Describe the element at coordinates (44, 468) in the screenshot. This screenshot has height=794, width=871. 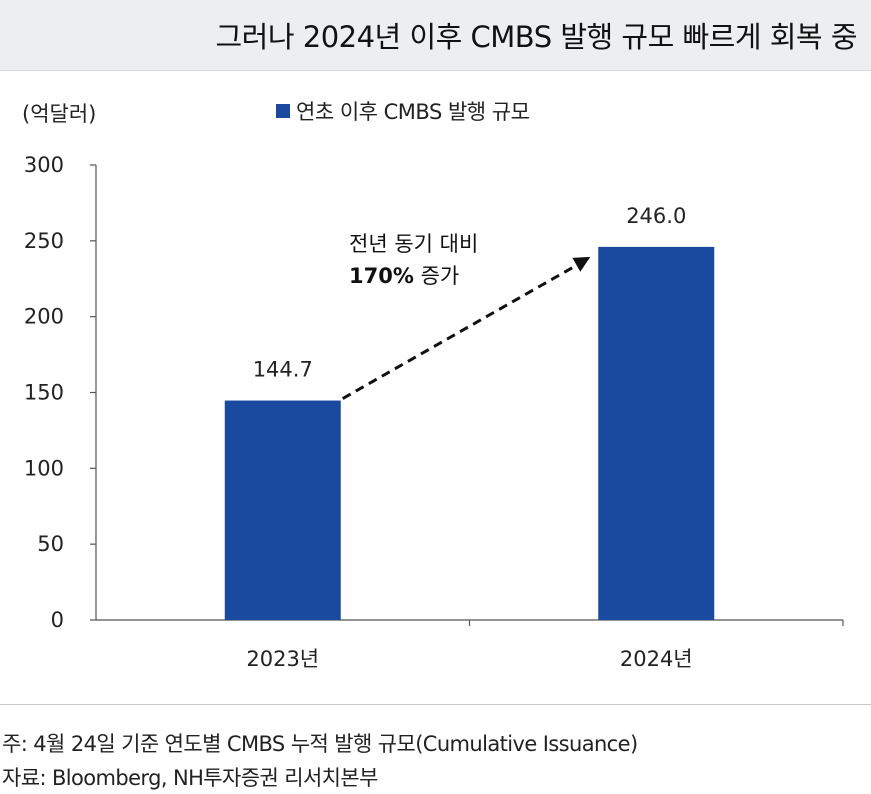
I see `y-tick-label: 100` at that location.